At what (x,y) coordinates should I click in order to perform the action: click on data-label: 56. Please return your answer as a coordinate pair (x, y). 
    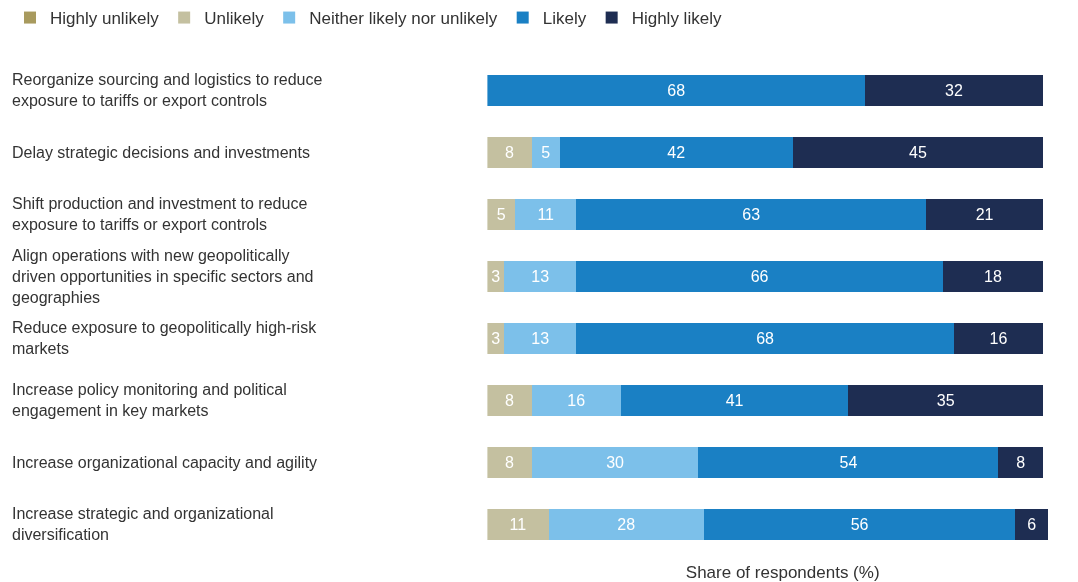
    Looking at the image, I should click on (859, 524).